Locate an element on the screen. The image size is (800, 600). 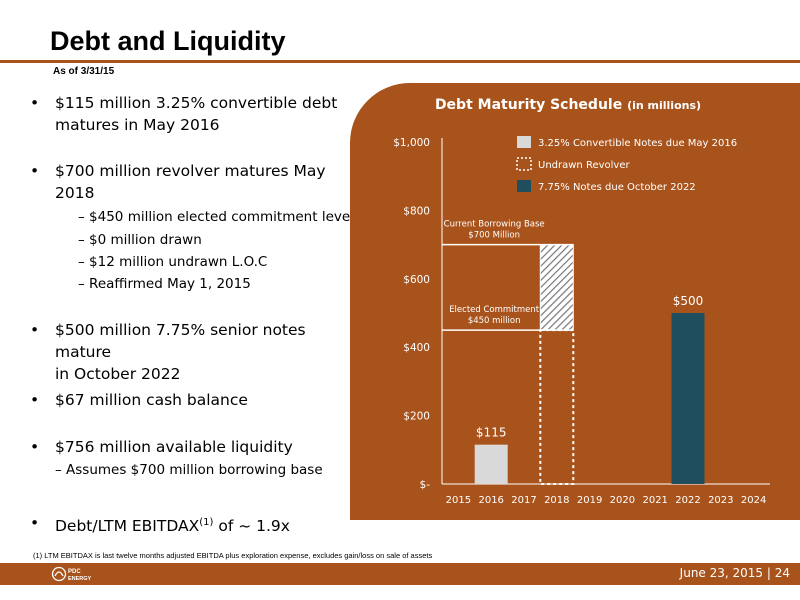
sub-bullet-drawn: – $0 million drawn is located at coordinates (140, 240).